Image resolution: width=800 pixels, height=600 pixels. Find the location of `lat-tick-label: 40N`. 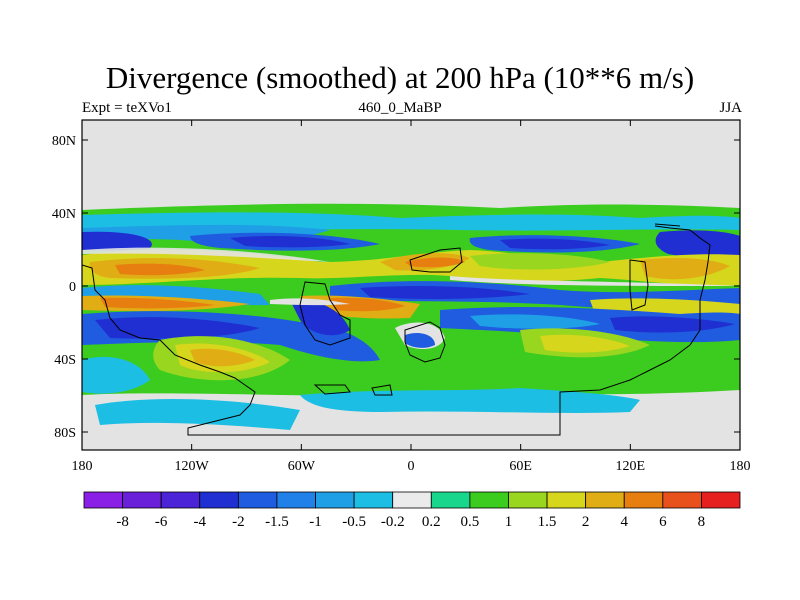

lat-tick-label: 40N is located at coordinates (64, 214).